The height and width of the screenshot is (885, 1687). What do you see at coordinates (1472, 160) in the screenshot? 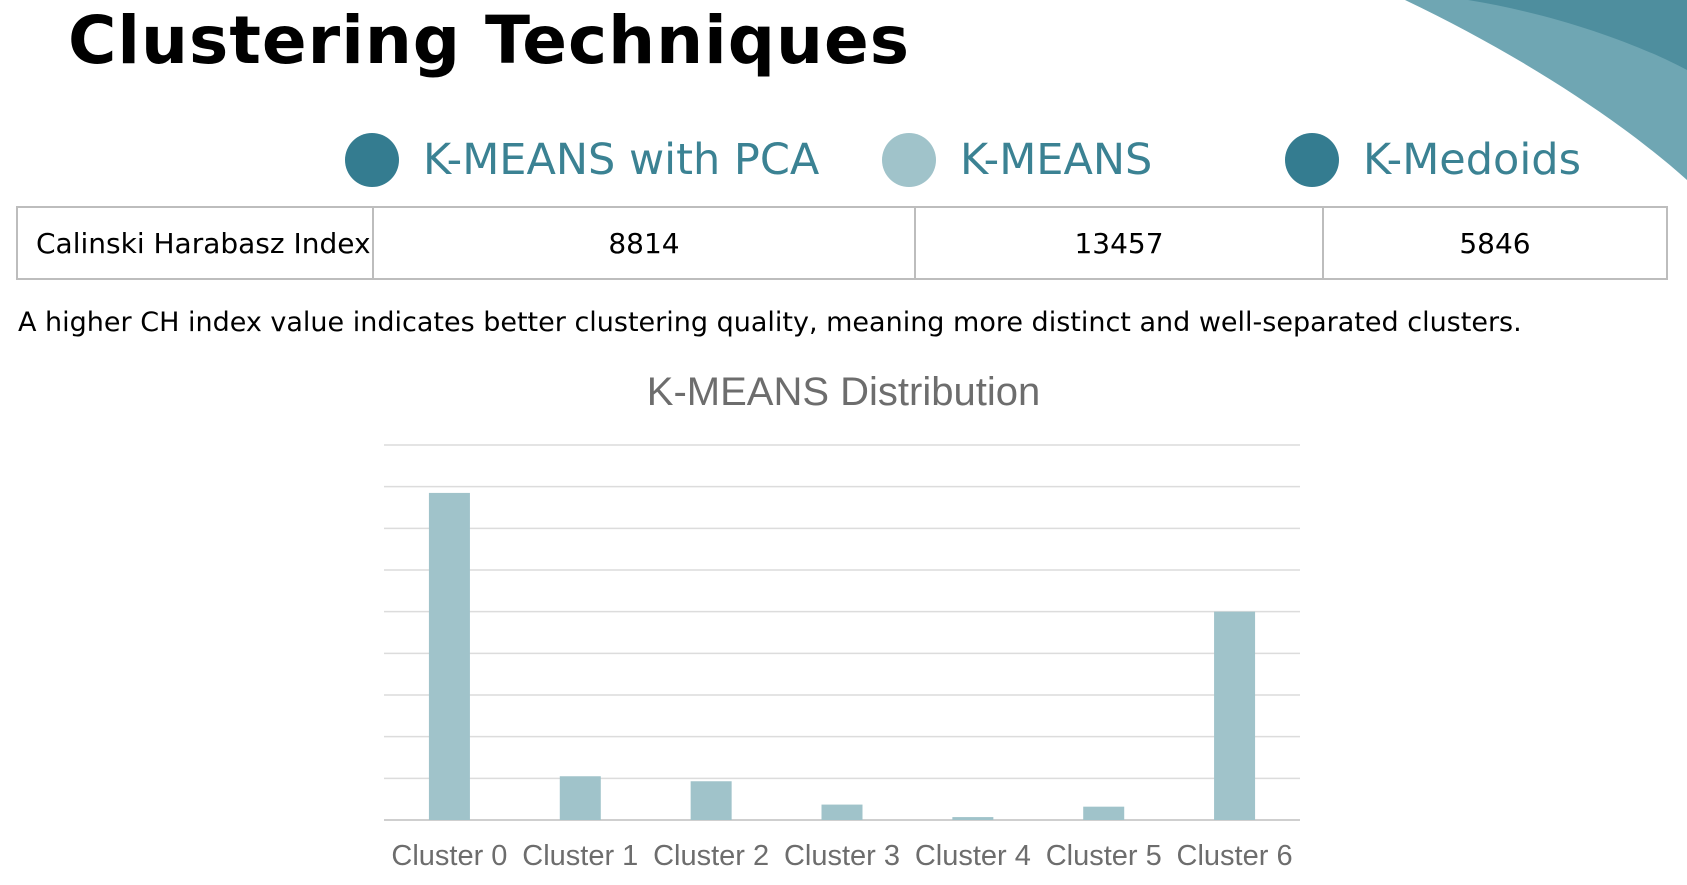
I see `legend-label: K-Medoids` at bounding box center [1472, 160].